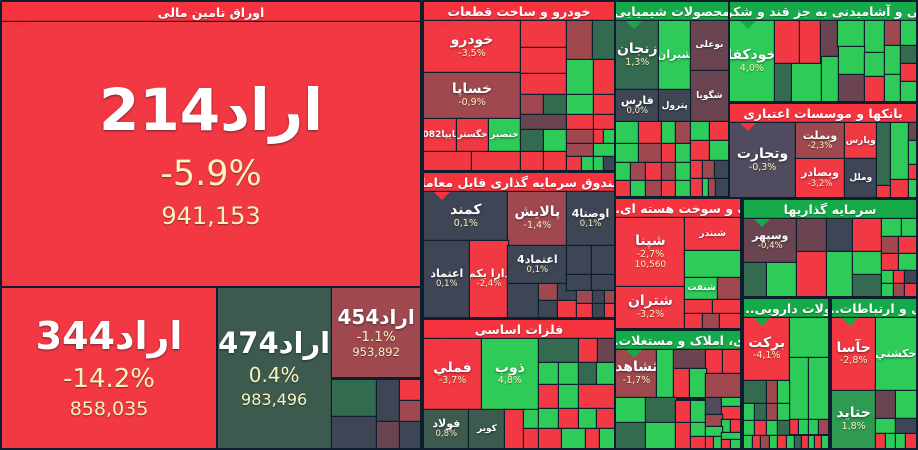 The width and height of the screenshot is (918, 450). Describe the element at coordinates (675, 105) in the screenshot. I see `stock-tile-پترول: پترول` at that location.